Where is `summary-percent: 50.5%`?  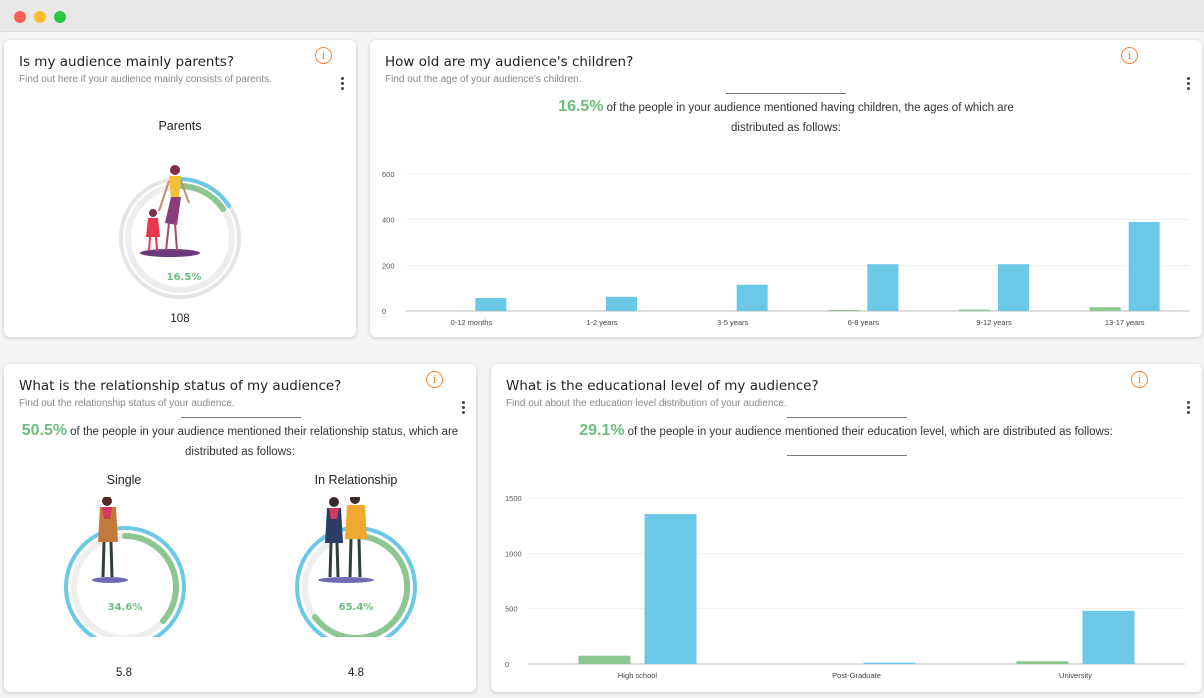 summary-percent: 50.5% is located at coordinates (44, 430).